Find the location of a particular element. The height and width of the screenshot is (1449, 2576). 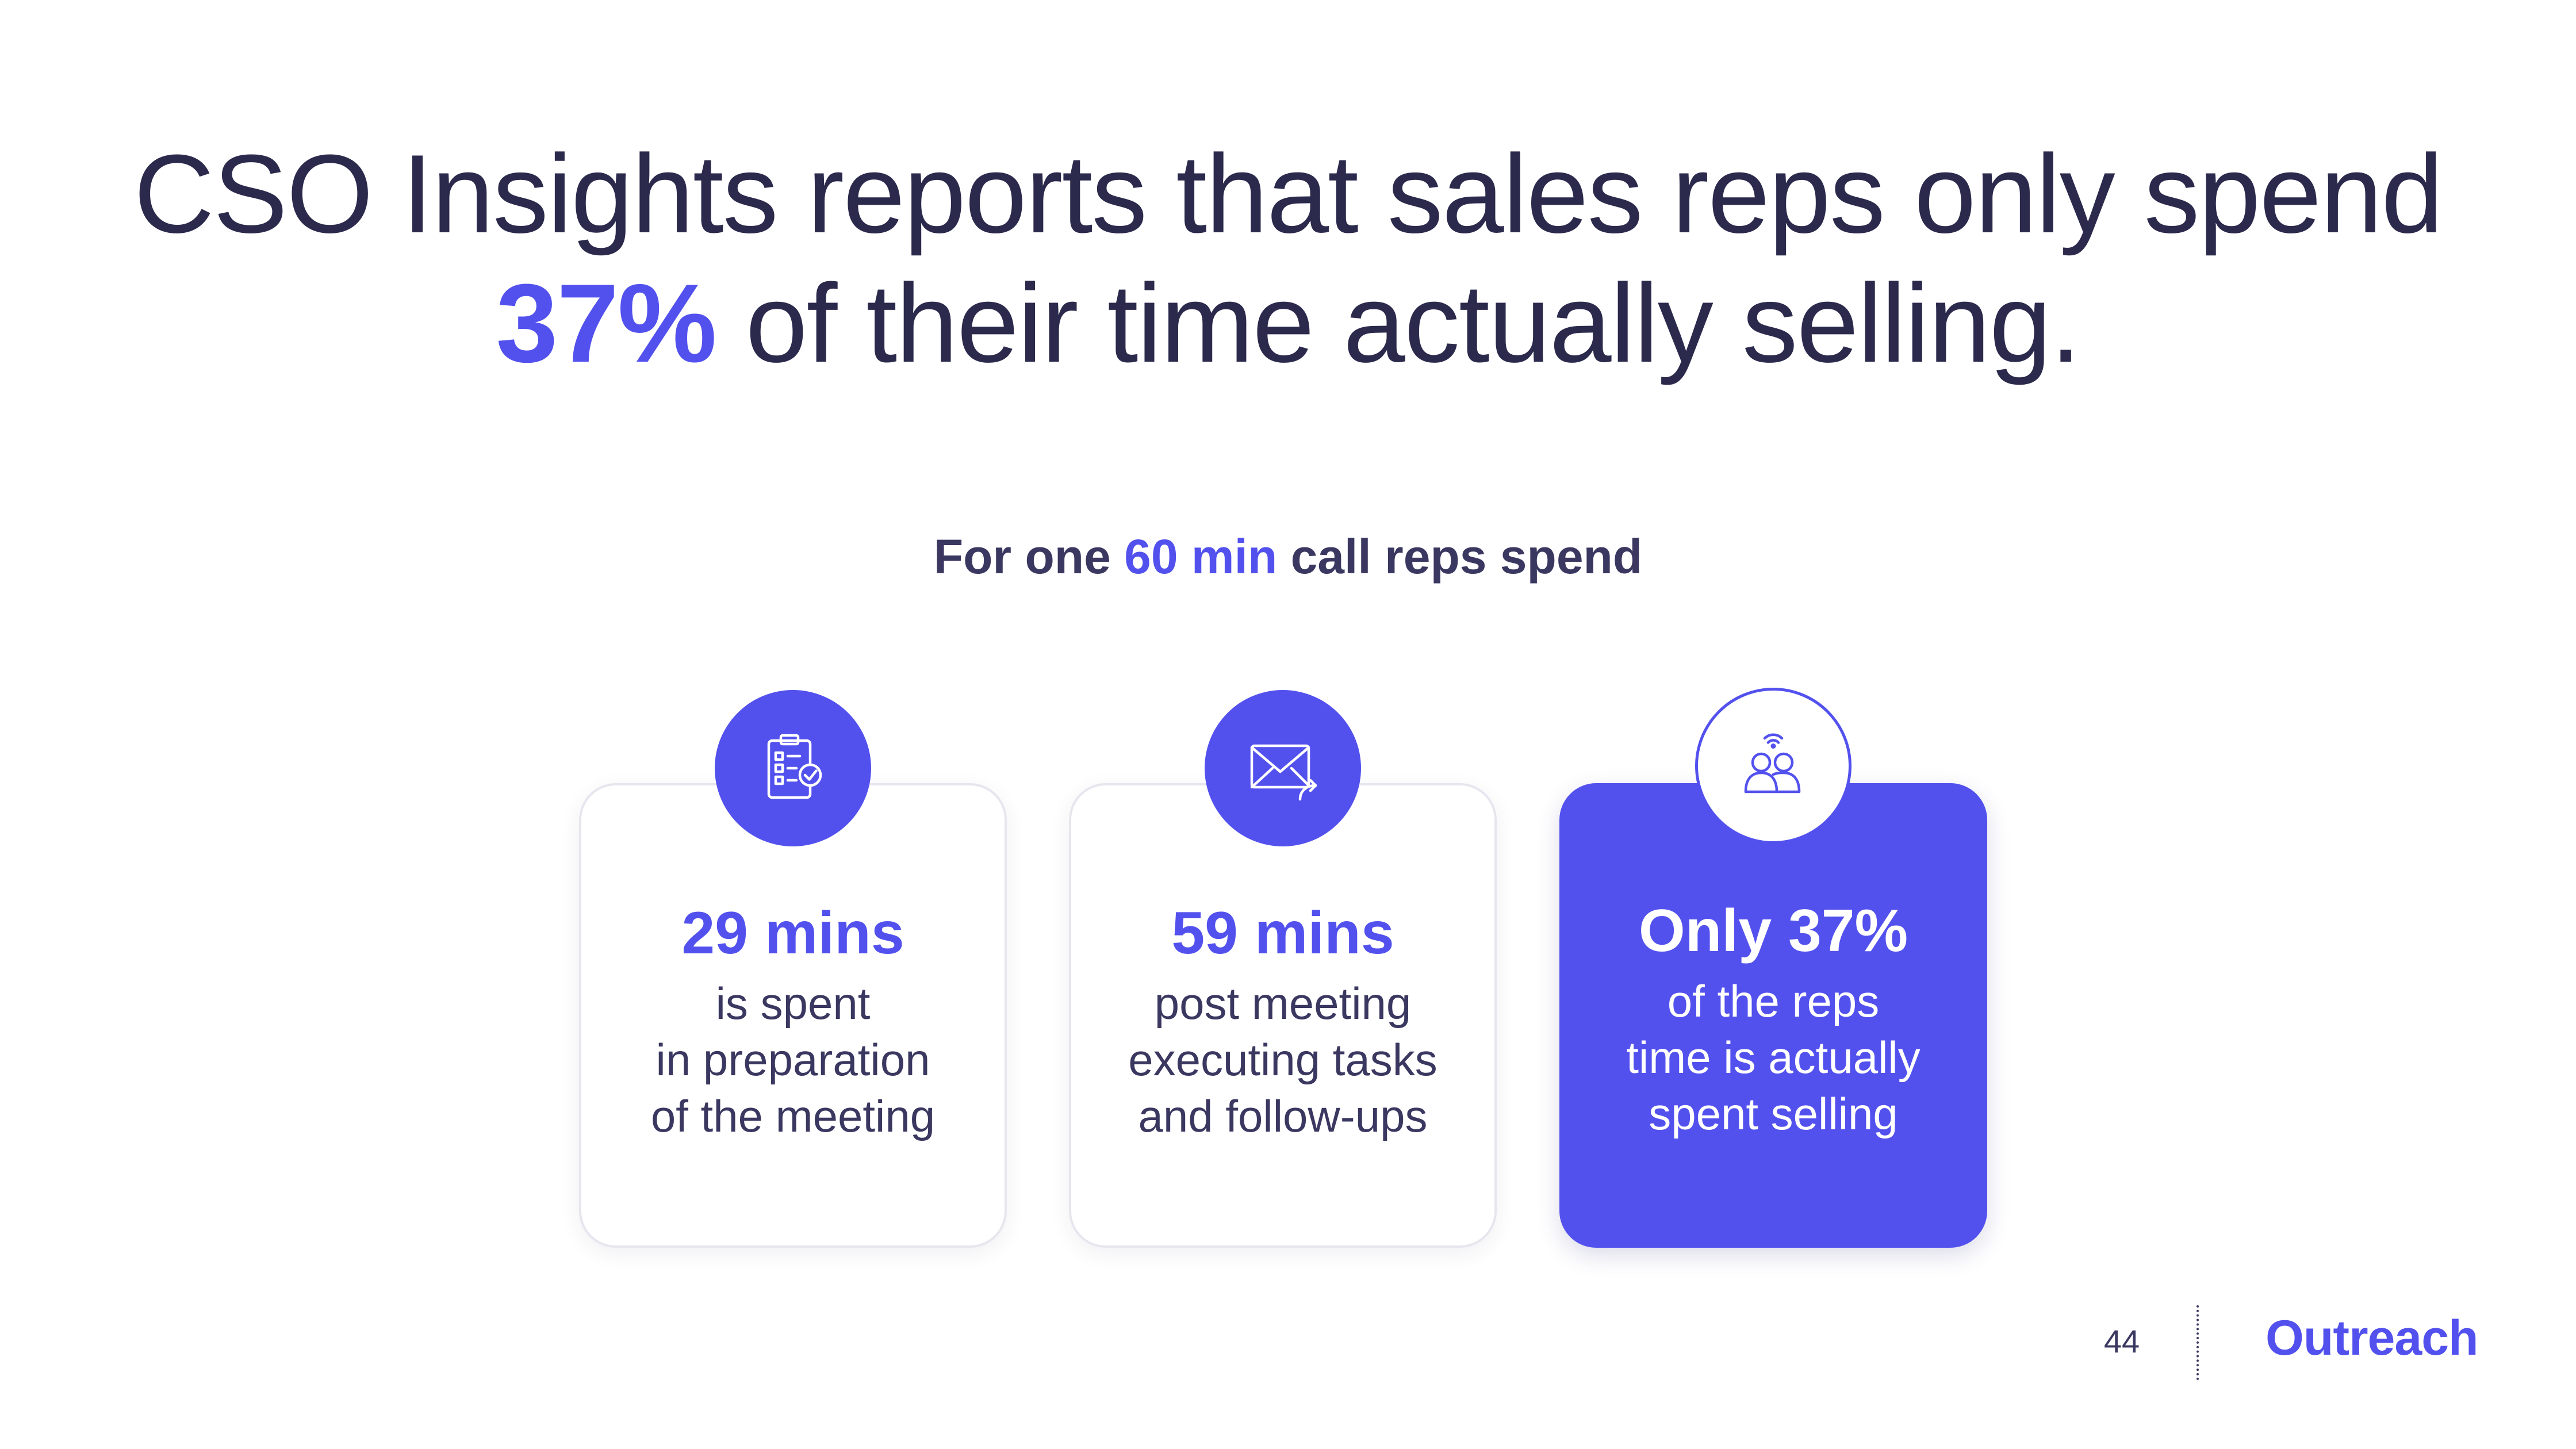

description-line: executing tasks is located at coordinates (1283, 1059).